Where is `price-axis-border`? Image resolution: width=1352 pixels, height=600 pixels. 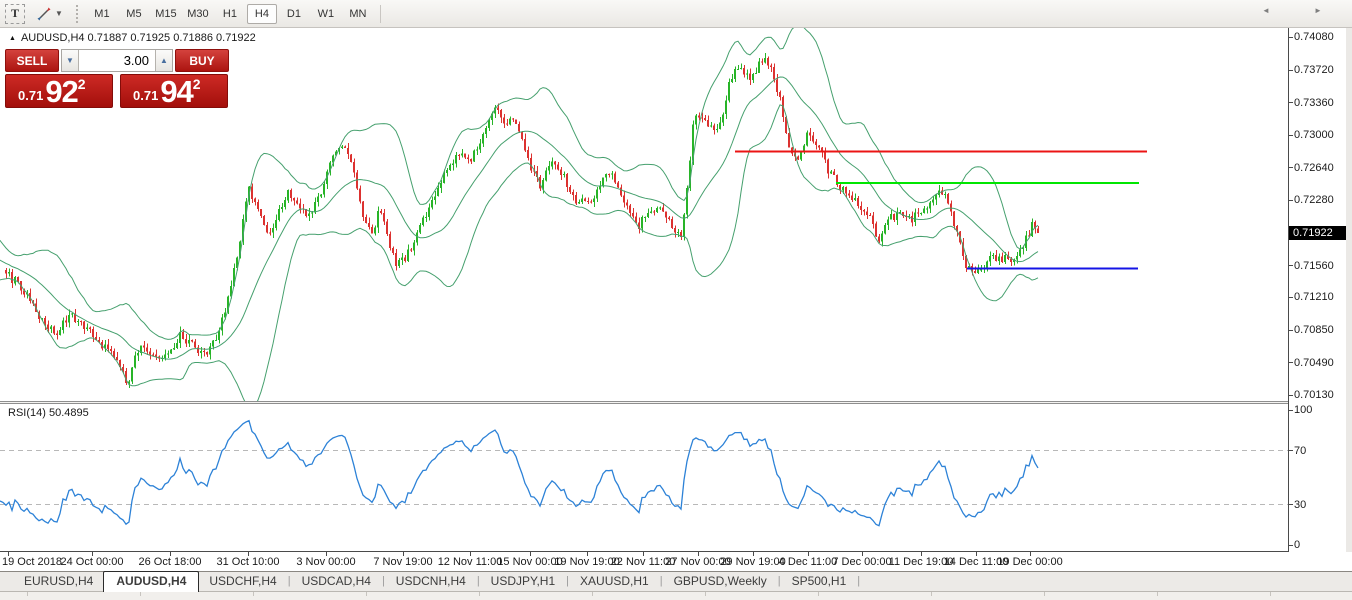
price-axis-border is located at coordinates (1288, 299).